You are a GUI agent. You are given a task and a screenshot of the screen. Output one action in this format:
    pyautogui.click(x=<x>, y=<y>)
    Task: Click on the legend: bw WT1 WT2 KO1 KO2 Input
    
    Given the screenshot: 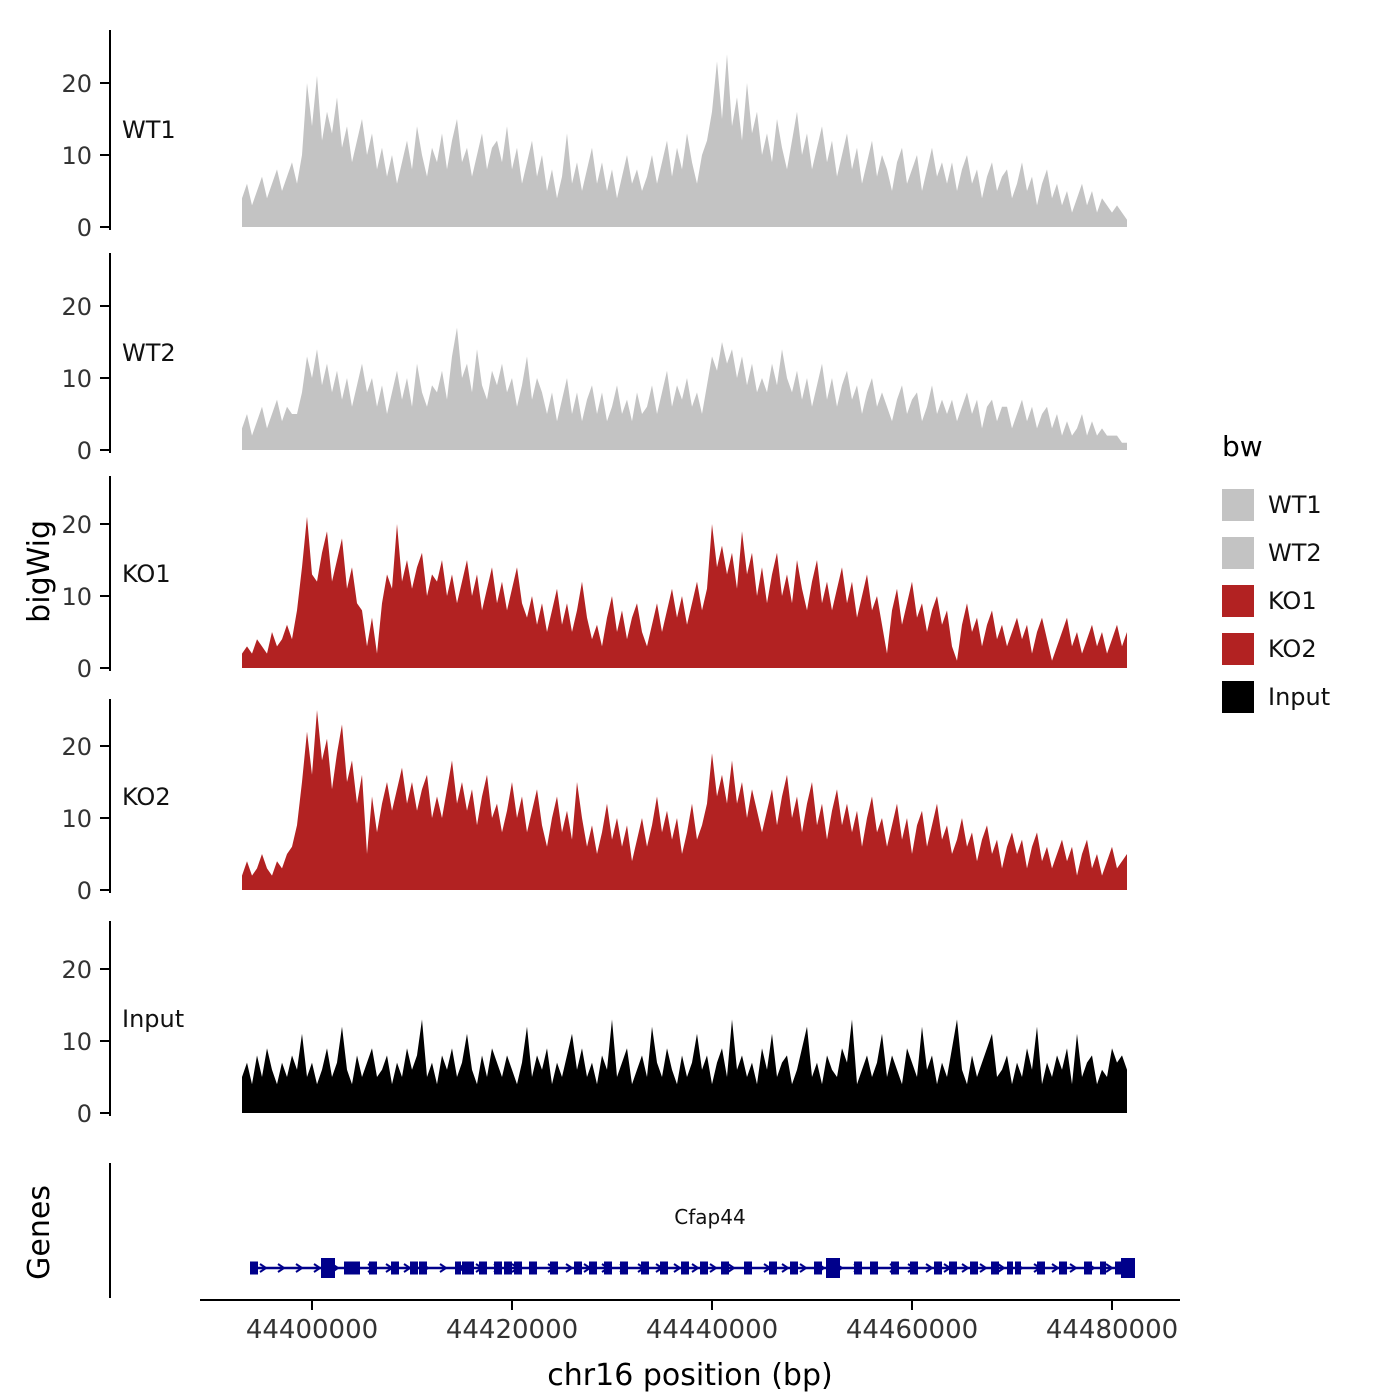 What is the action you would take?
    pyautogui.click(x=1276, y=575)
    